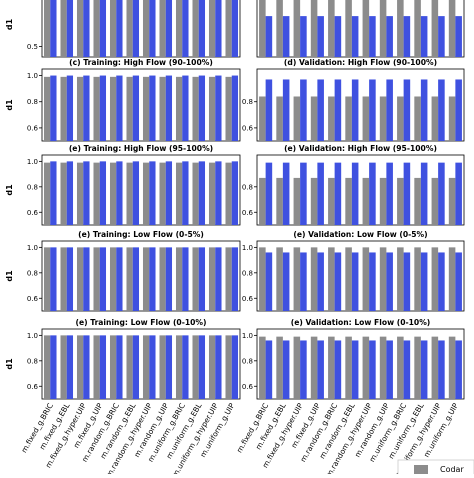 This screenshot has height=478, width=474. What do you see at coordinates (361, 322) in the screenshot?
I see `panel-title: (e) Validation: Low Flow (0-10%)` at bounding box center [361, 322].